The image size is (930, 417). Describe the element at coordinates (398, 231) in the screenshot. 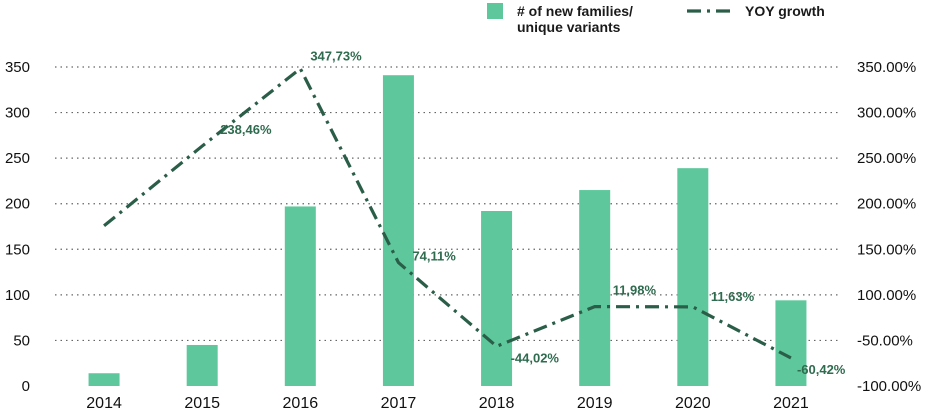

I see `bar-2017` at that location.